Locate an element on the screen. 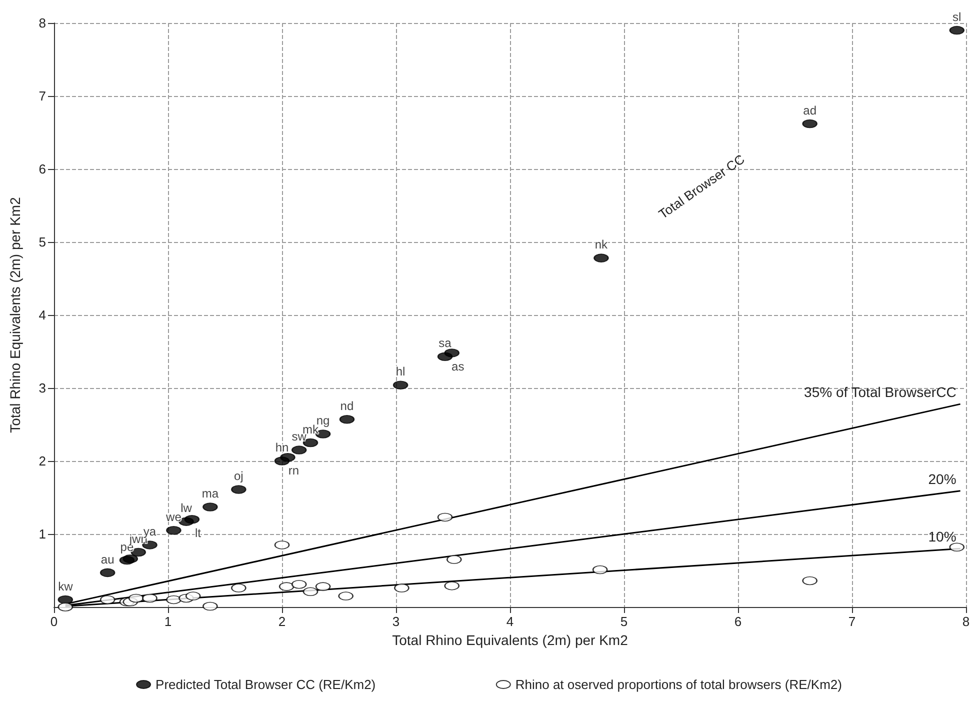 The width and height of the screenshot is (978, 704). x-tick-label: 7 is located at coordinates (852, 621).